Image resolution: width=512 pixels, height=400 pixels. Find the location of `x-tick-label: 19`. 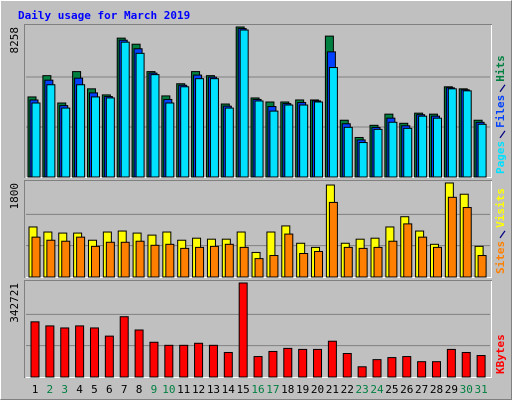

x-tick-label: 19 is located at coordinates (302, 389).